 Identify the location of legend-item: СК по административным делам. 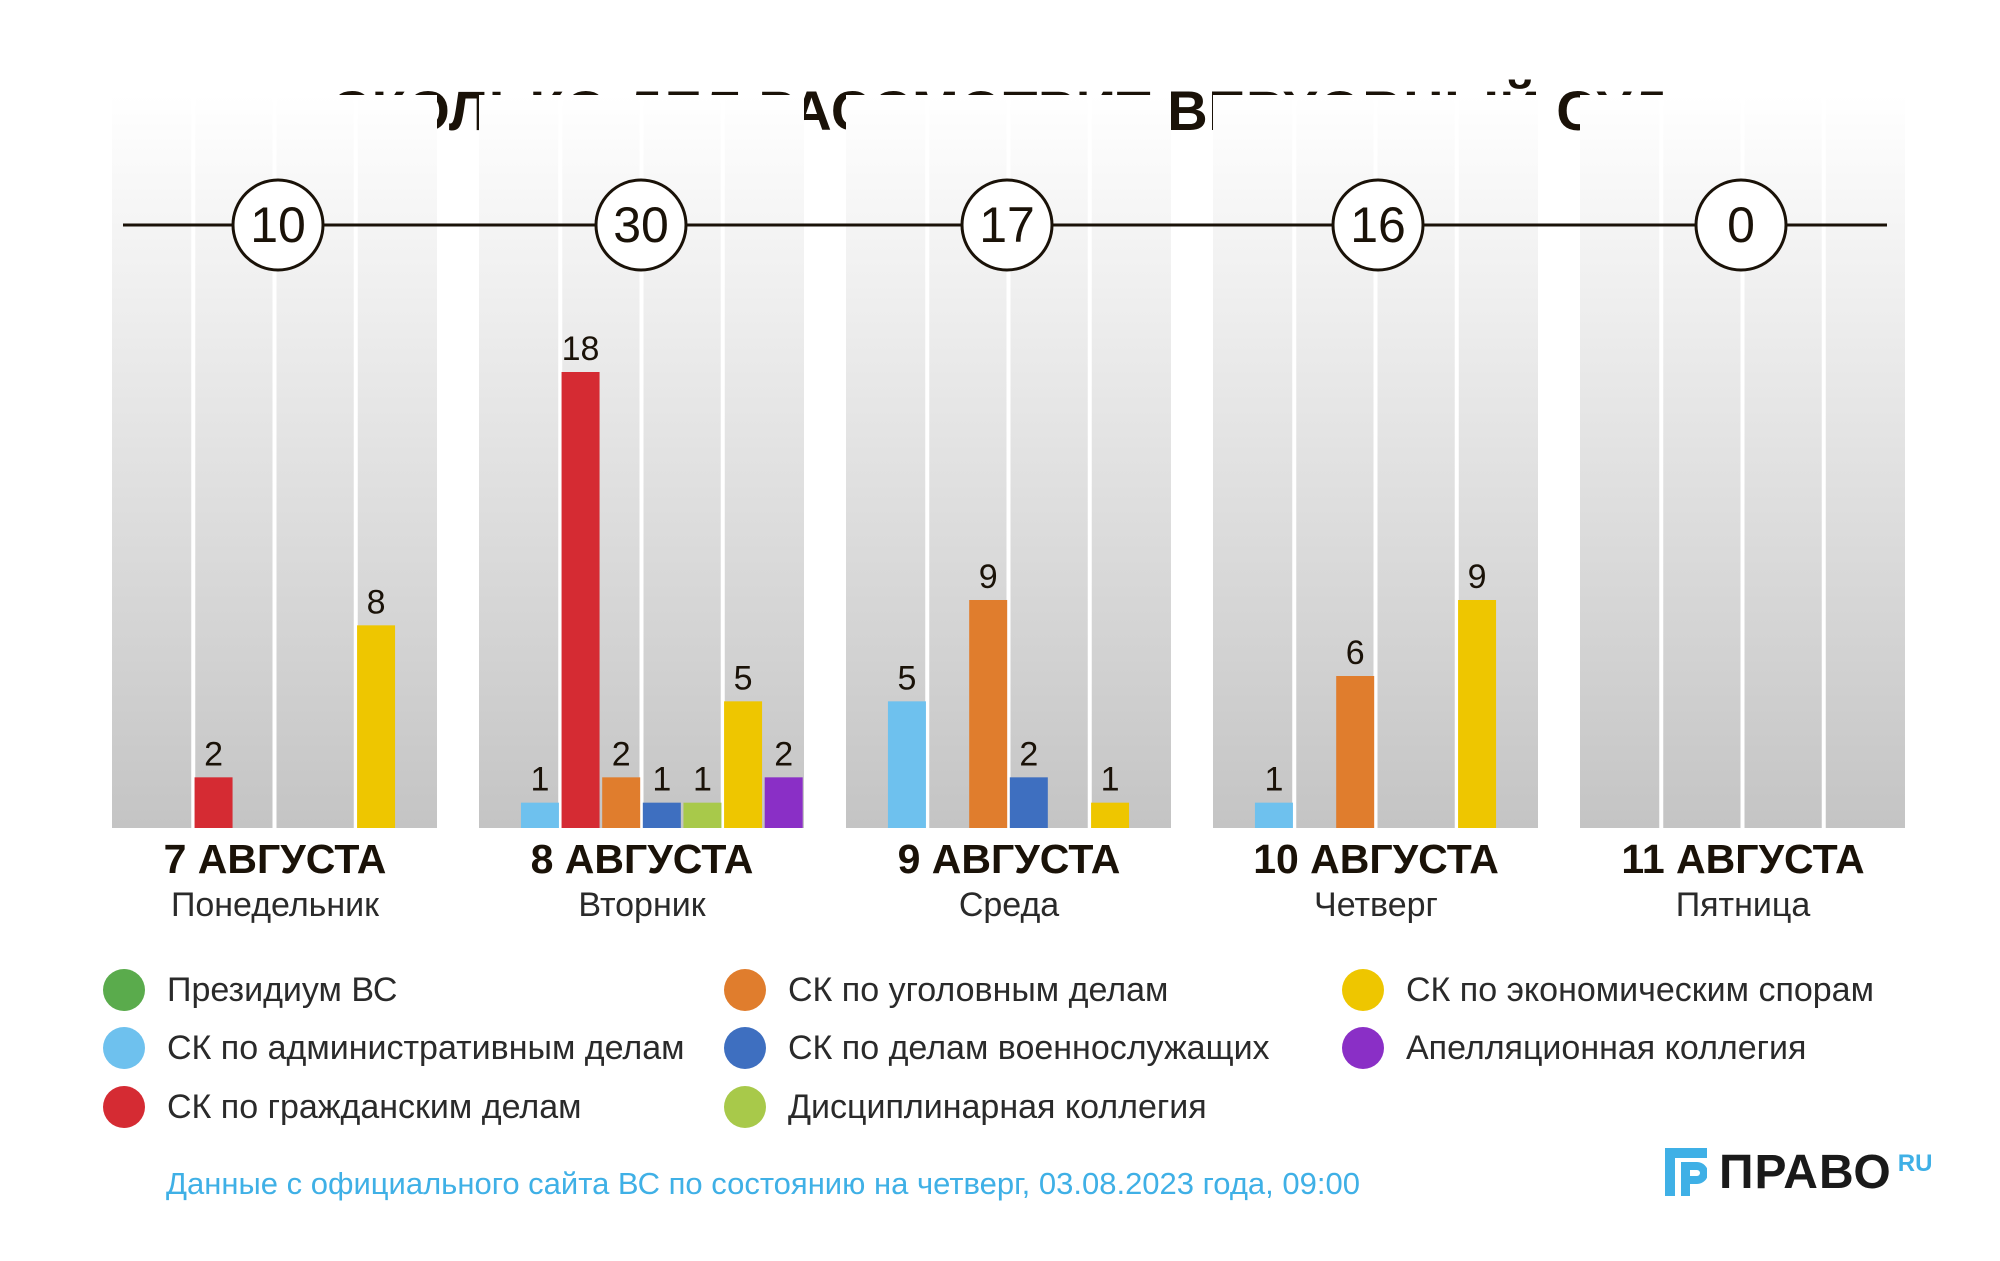
(394, 1048).